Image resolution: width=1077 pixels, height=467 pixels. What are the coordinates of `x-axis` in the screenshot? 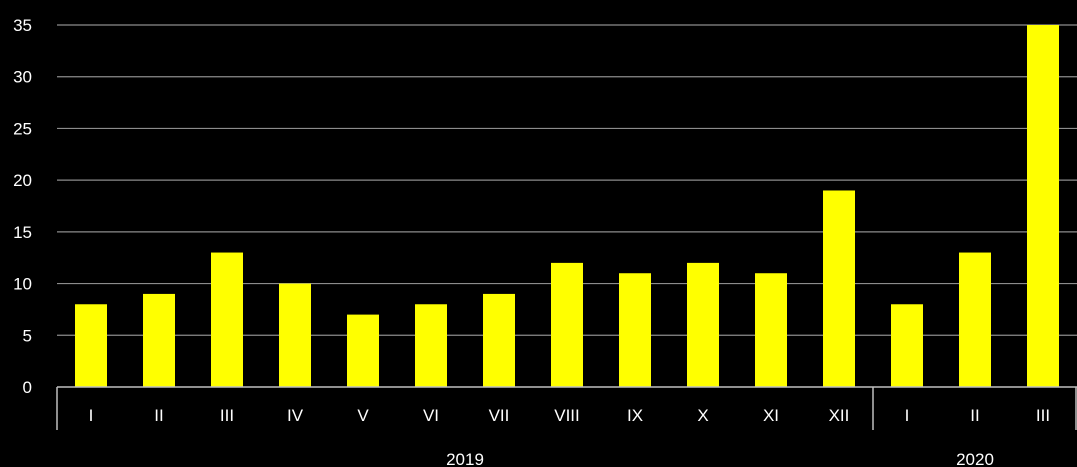 It's located at (566, 408).